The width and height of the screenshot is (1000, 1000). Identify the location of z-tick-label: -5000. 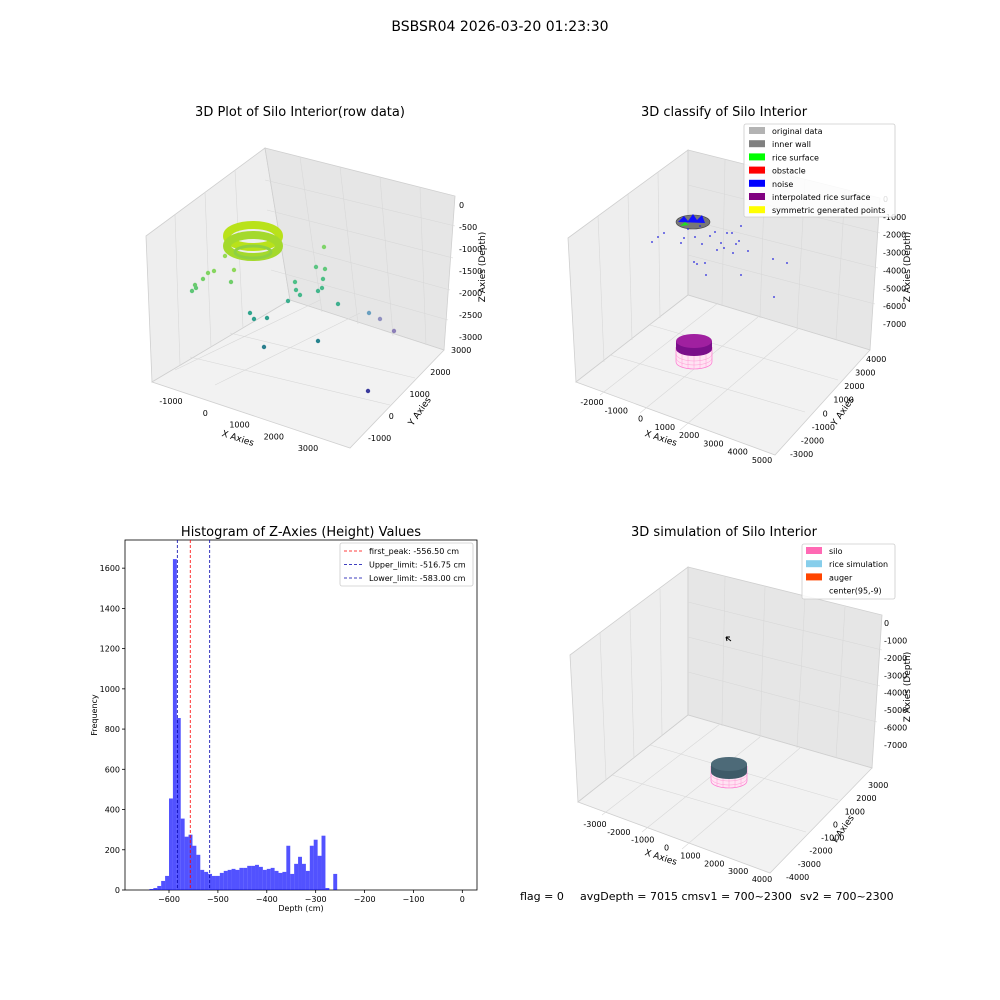
(894, 288).